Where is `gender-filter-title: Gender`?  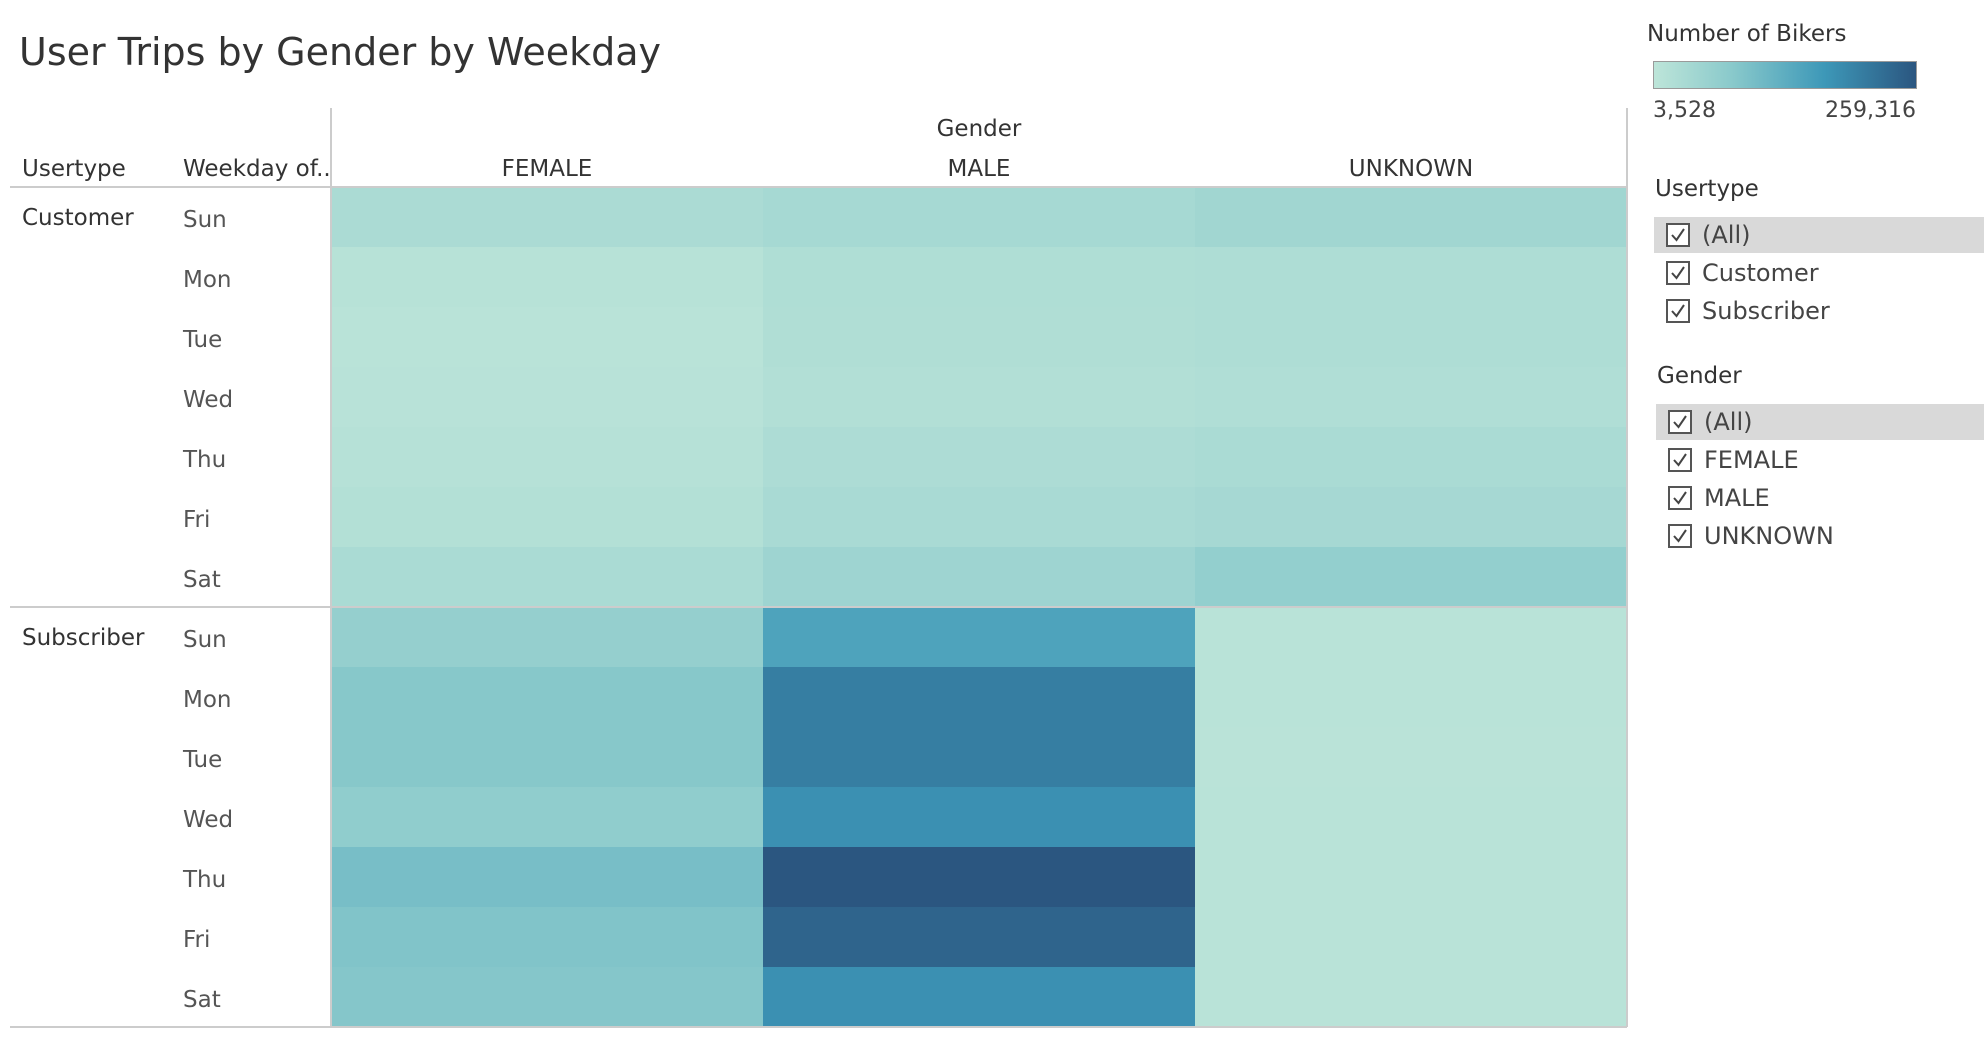 gender-filter-title: Gender is located at coordinates (1699, 376).